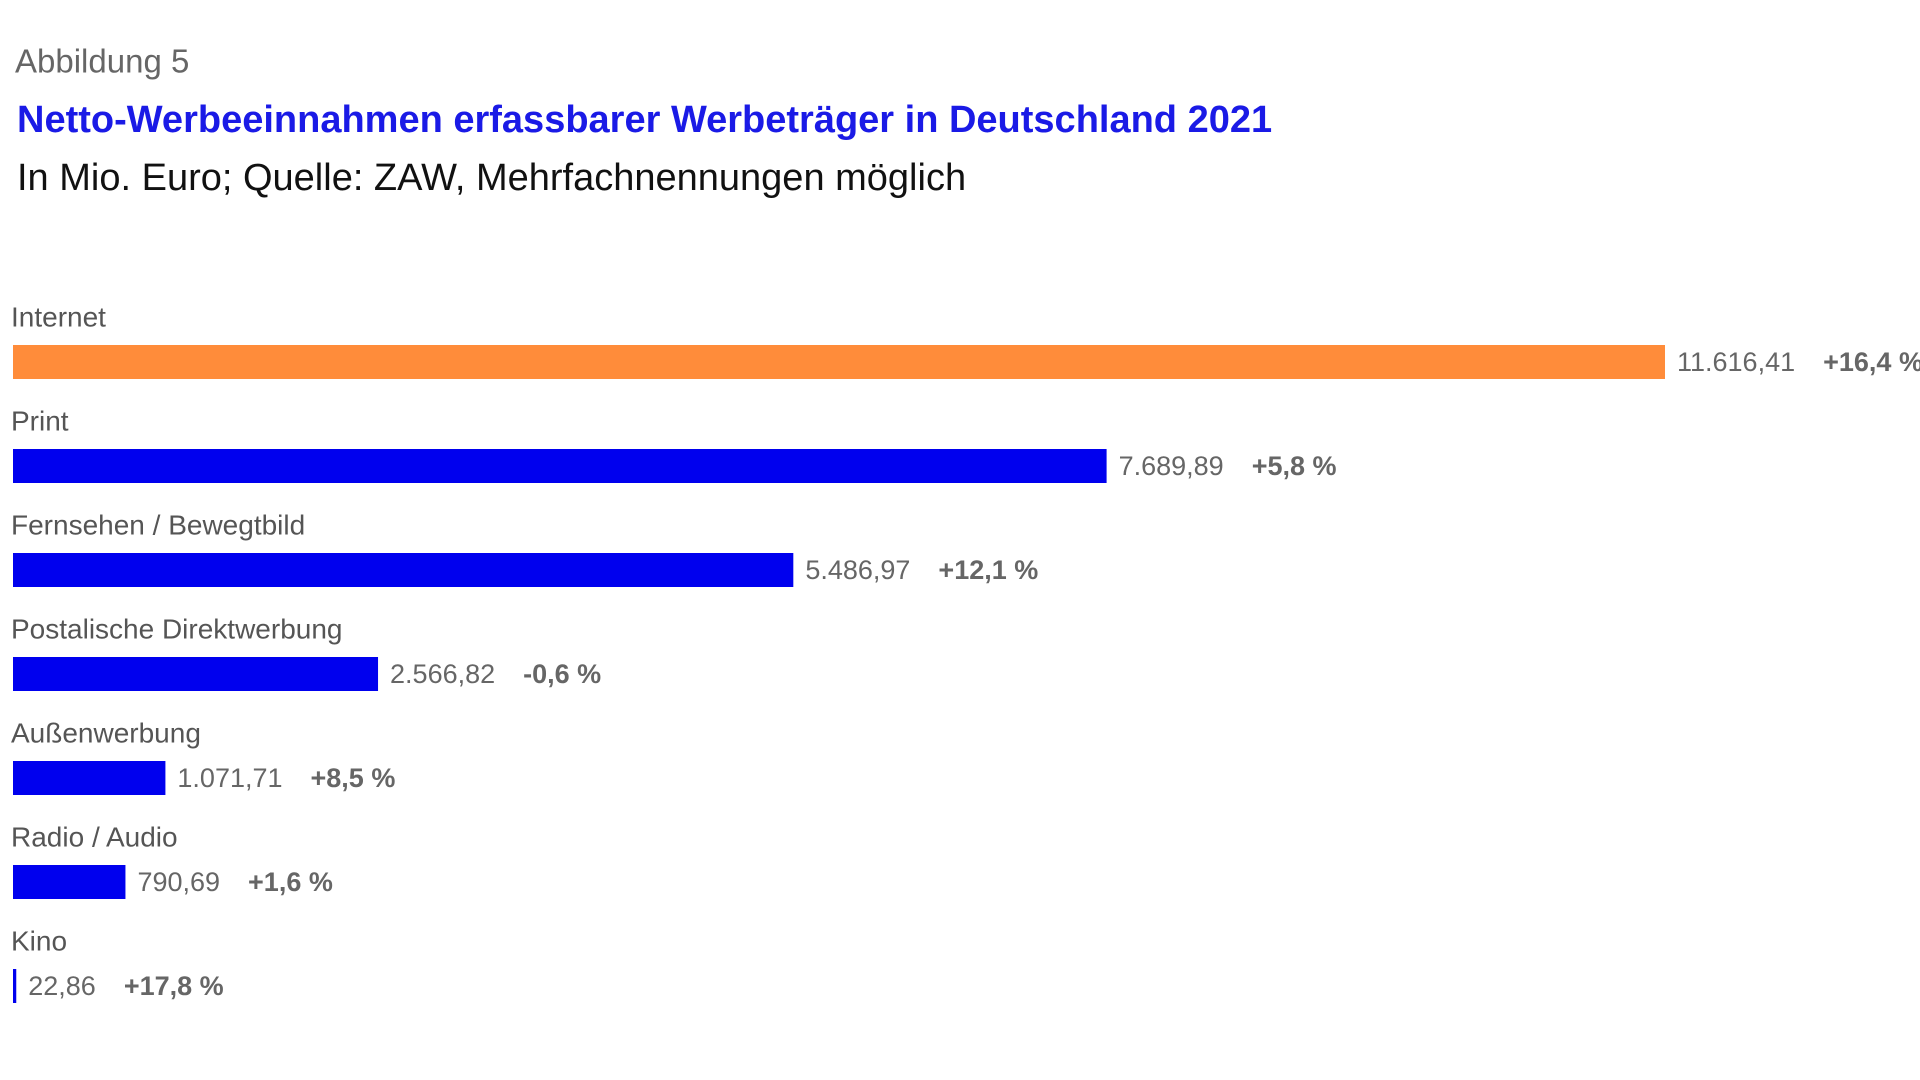 The height and width of the screenshot is (1080, 1920). Describe the element at coordinates (106, 732) in the screenshot. I see `category-label: Außenwerbung` at that location.